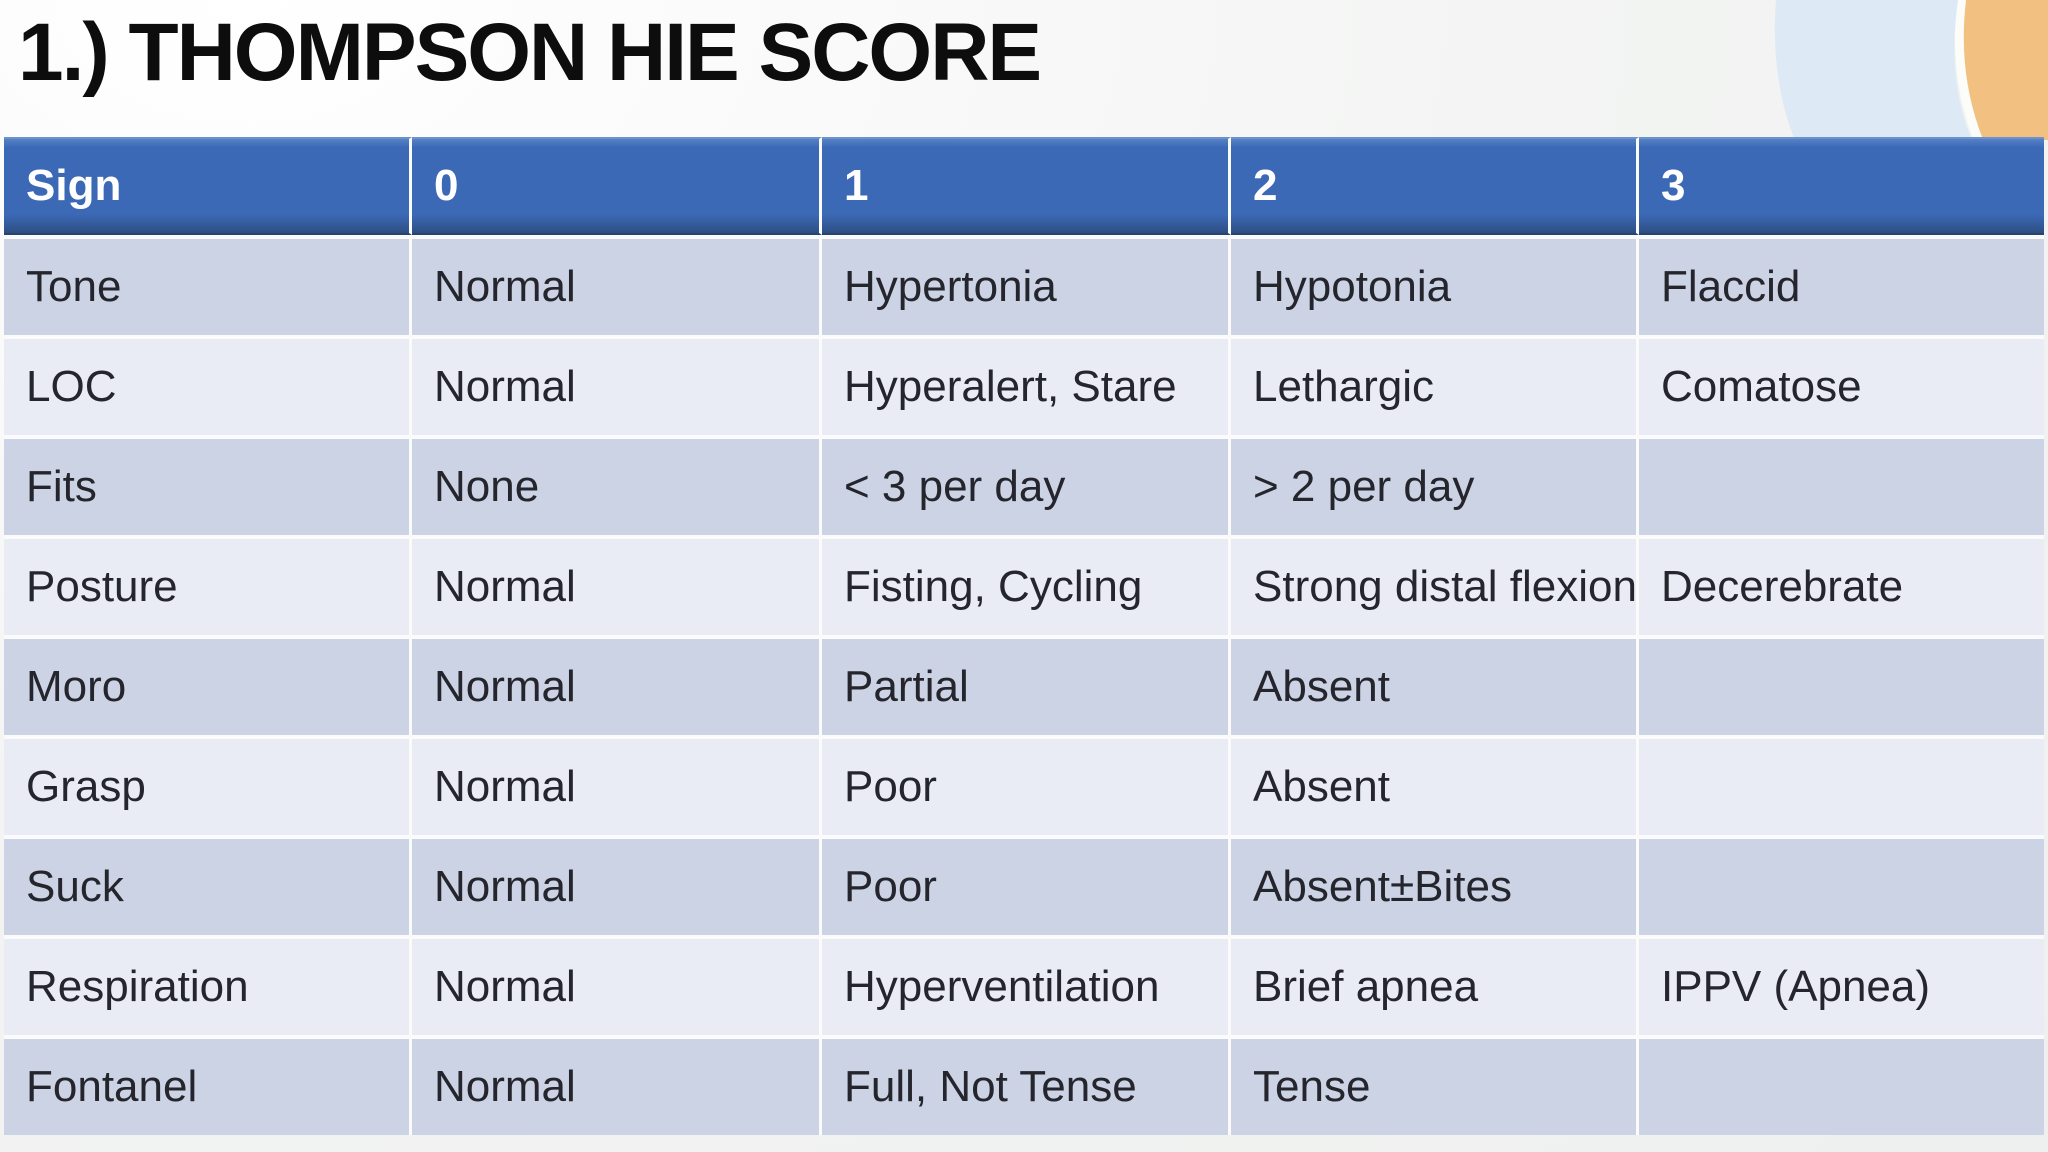 The image size is (2048, 1152). I want to click on orange-arc-shape, so click(2003, 70).